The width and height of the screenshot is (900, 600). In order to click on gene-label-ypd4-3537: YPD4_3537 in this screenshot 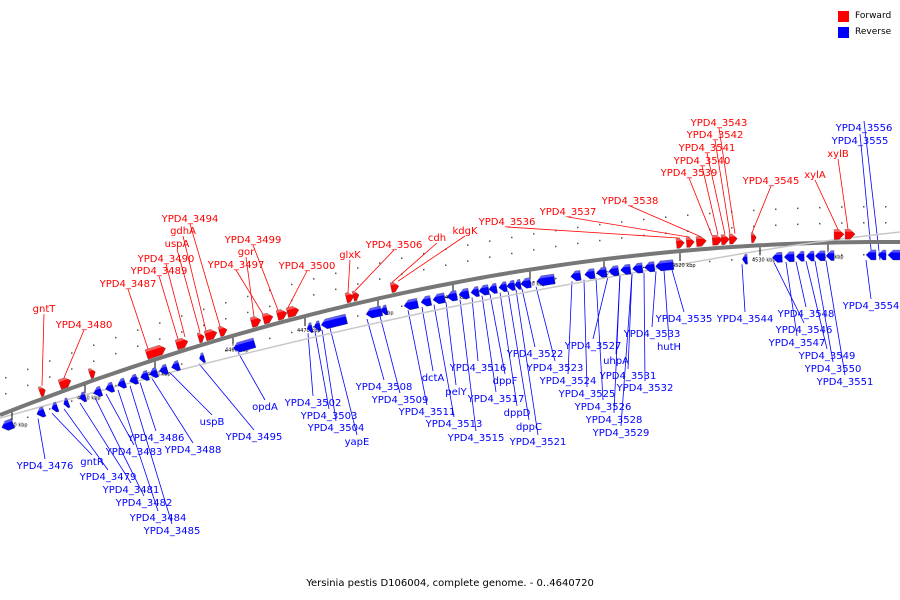, I will do `click(568, 212)`.